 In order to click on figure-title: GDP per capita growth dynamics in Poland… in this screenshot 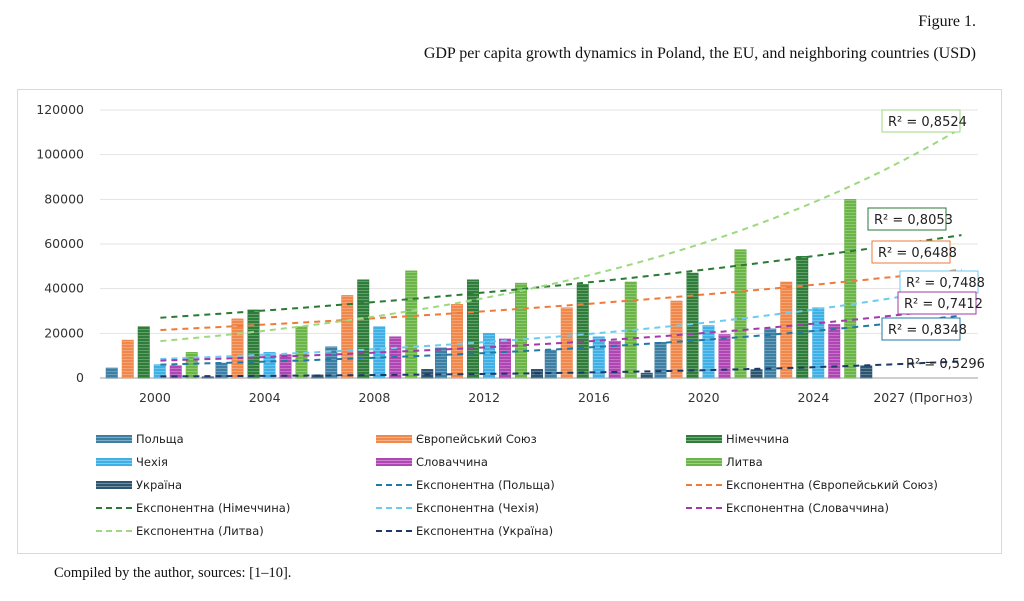, I will do `click(699, 53)`.